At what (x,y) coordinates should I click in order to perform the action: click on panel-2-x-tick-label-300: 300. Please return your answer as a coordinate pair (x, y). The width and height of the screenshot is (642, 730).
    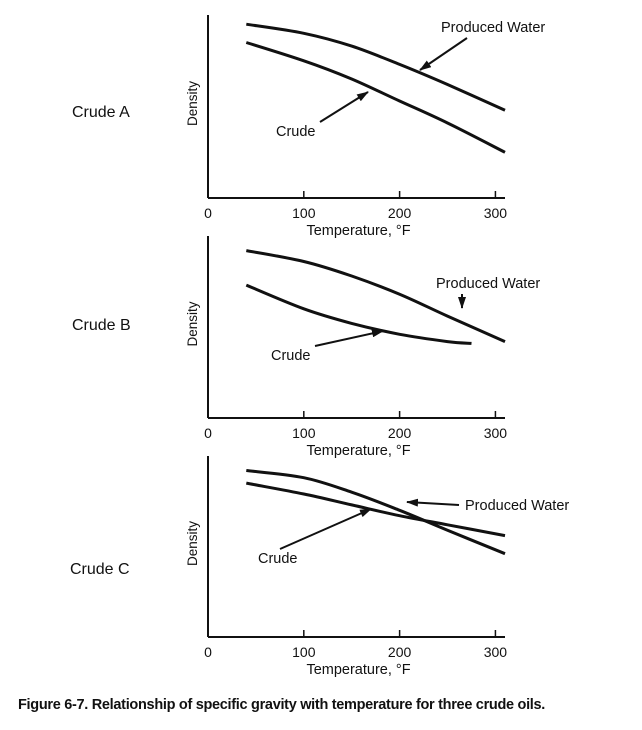
    Looking at the image, I should click on (496, 433).